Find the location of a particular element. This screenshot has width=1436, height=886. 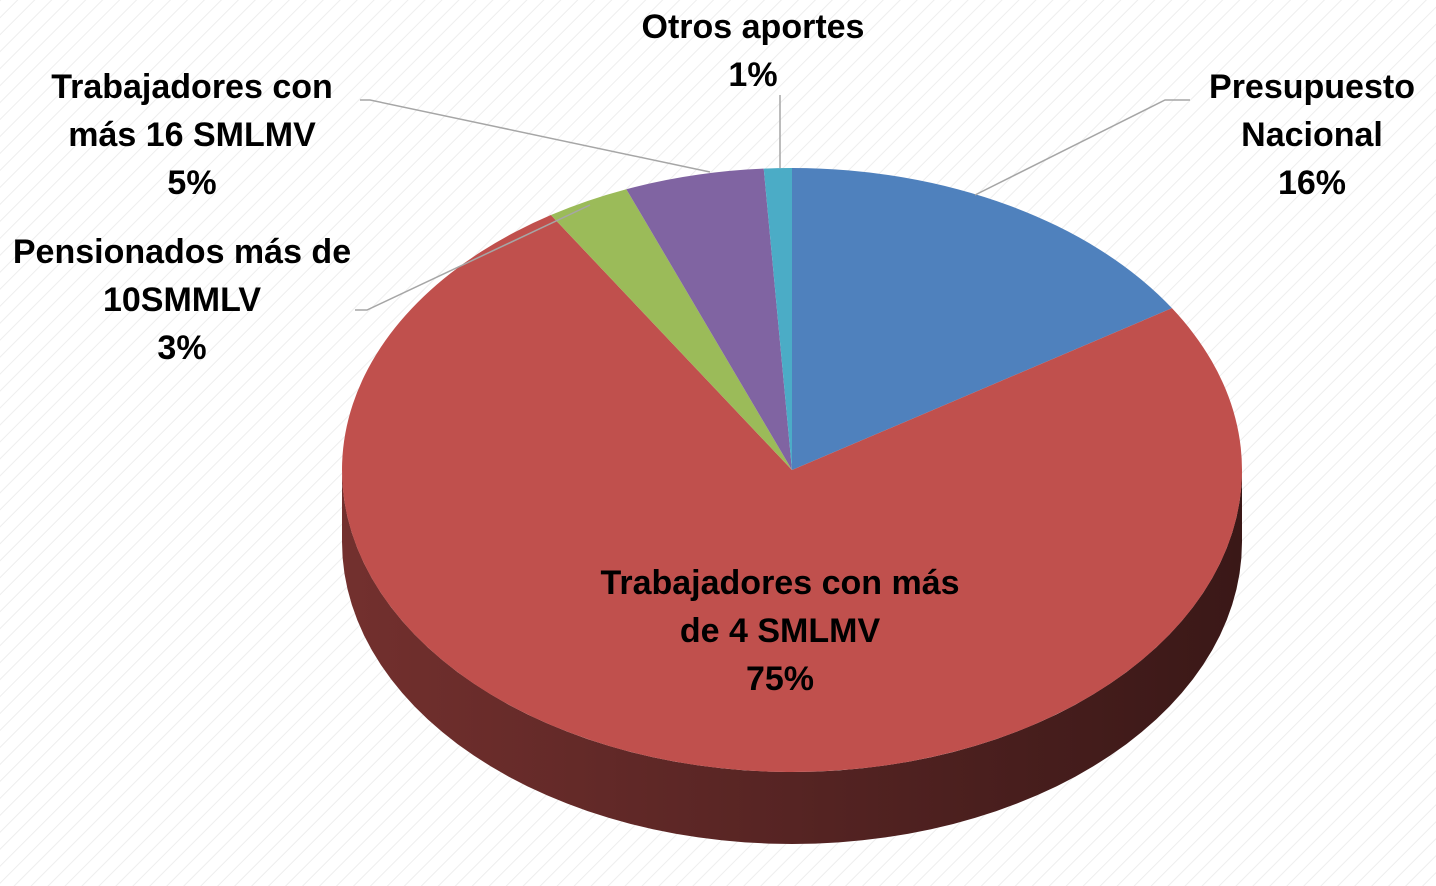

label-value: 75% is located at coordinates (780, 679).